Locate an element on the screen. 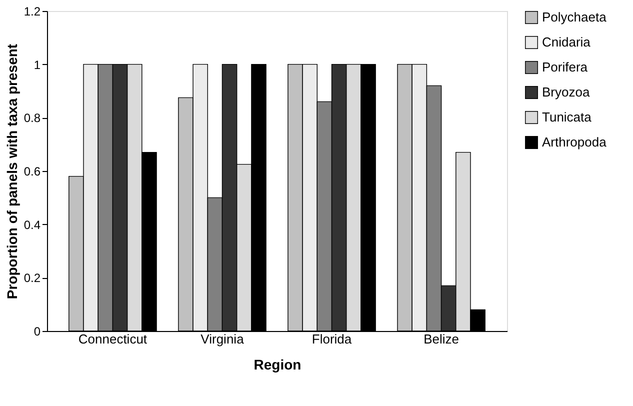 The height and width of the screenshot is (406, 633). y-tick-label: 1.2 is located at coordinates (32, 11).